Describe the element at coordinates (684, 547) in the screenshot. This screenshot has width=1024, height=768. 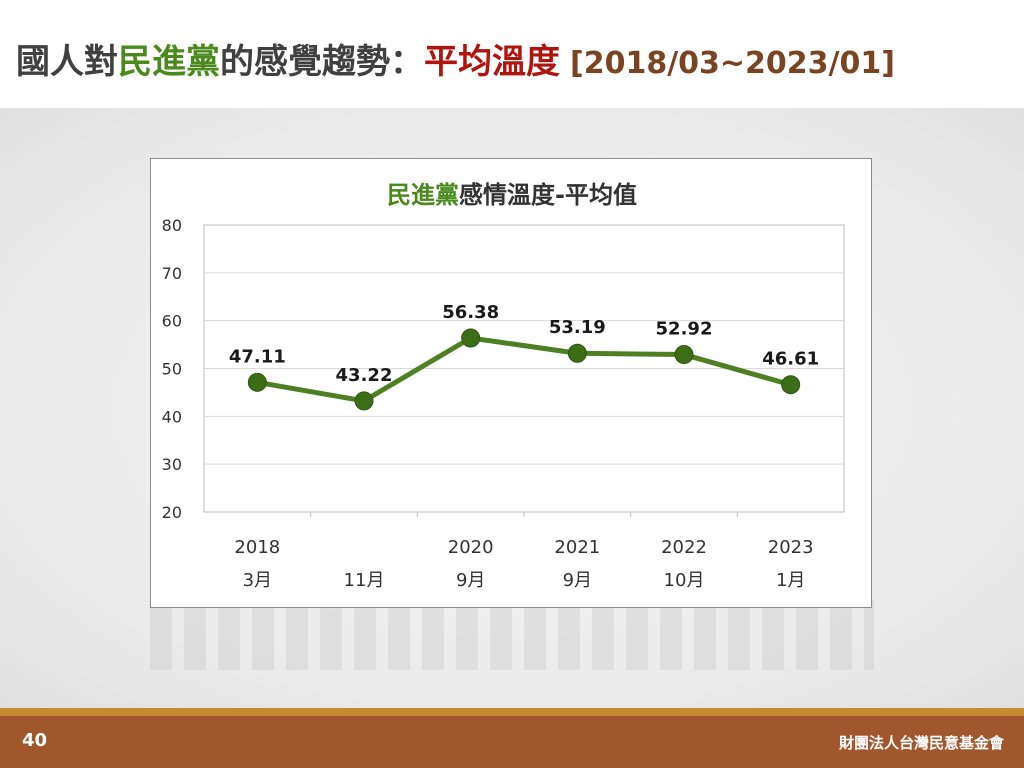
I see `x-tick-year: 2022` at that location.